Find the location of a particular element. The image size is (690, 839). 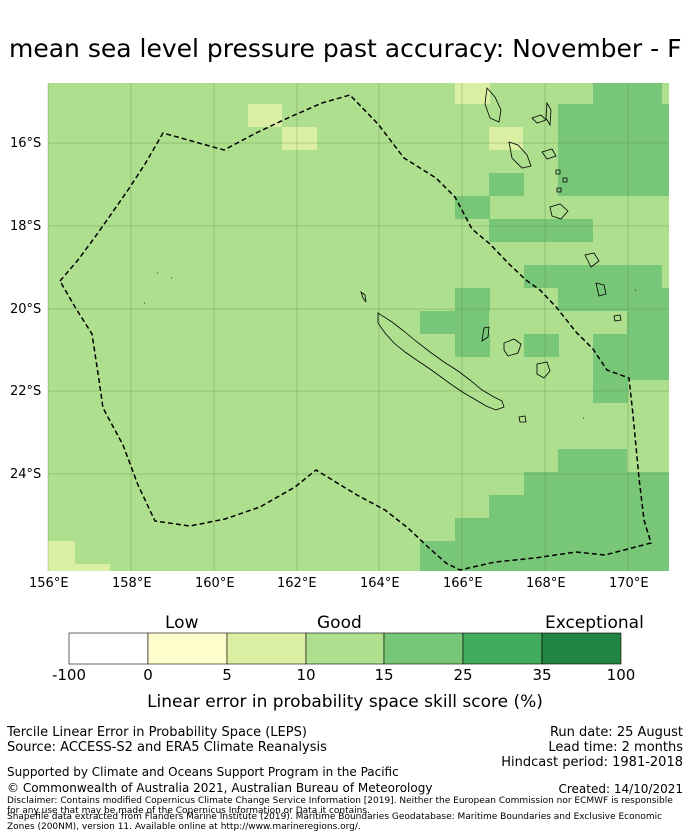

colorbar-tick: 15 is located at coordinates (384, 675).